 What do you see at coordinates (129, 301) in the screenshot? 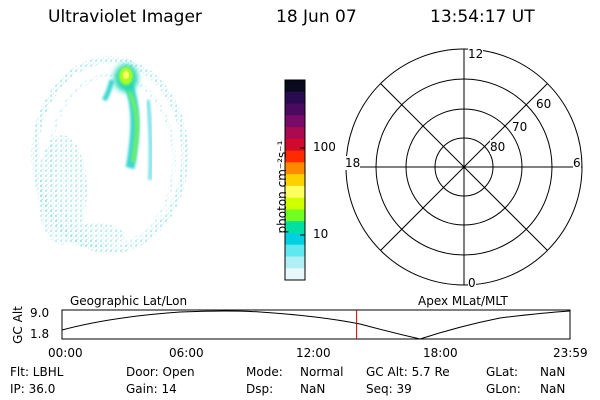
I see `timeline-left-label: Geographic Lat/Lon` at bounding box center [129, 301].